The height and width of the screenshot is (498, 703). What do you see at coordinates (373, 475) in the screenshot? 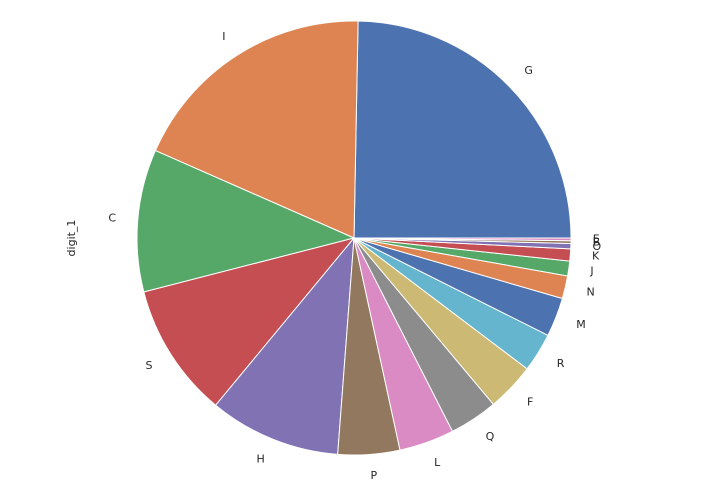
I see `slice-label: P` at bounding box center [373, 475].